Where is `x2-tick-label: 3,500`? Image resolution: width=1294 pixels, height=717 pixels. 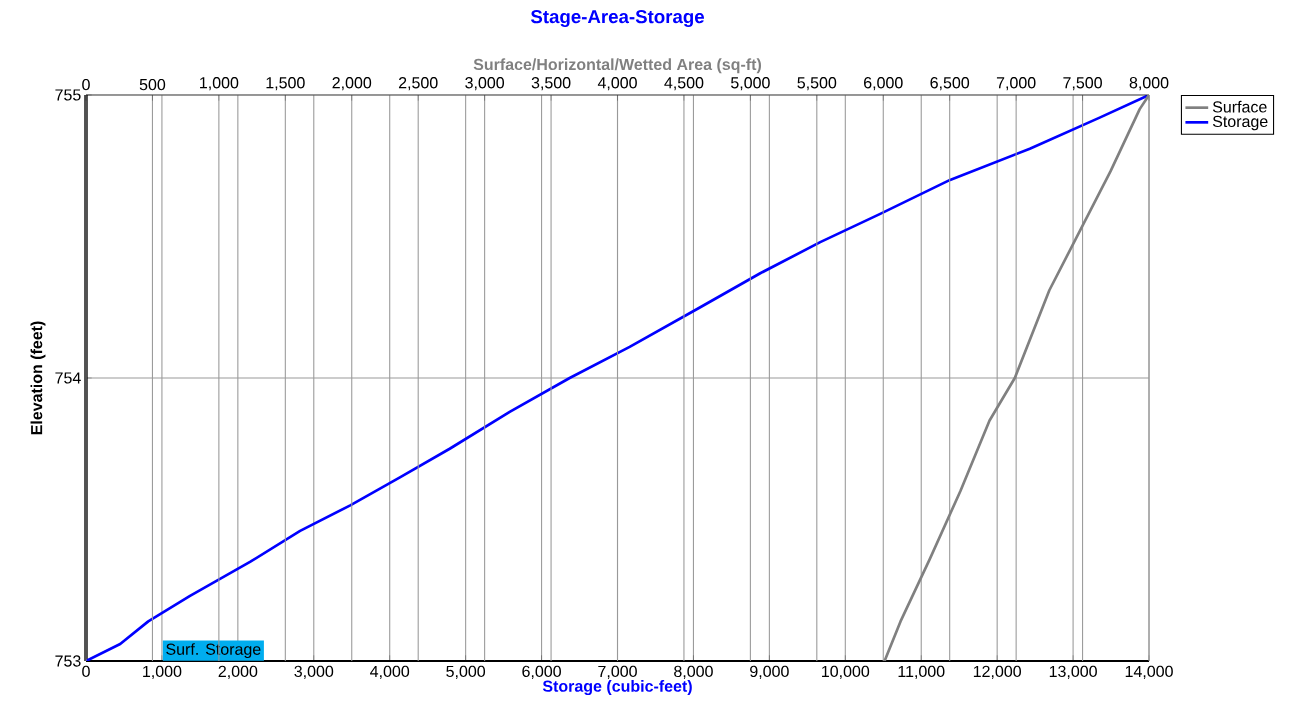 x2-tick-label: 3,500 is located at coordinates (551, 84).